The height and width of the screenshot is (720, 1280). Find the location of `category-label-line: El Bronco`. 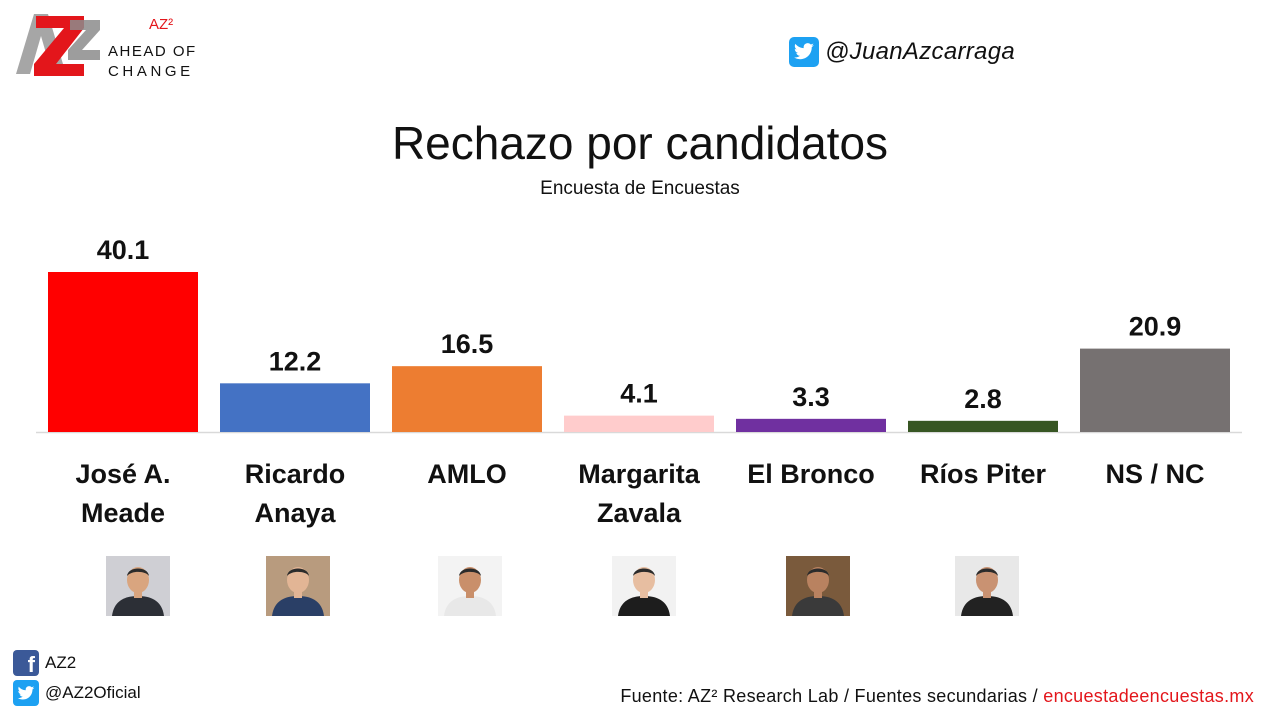

category-label-line: El Bronco is located at coordinates (811, 474).